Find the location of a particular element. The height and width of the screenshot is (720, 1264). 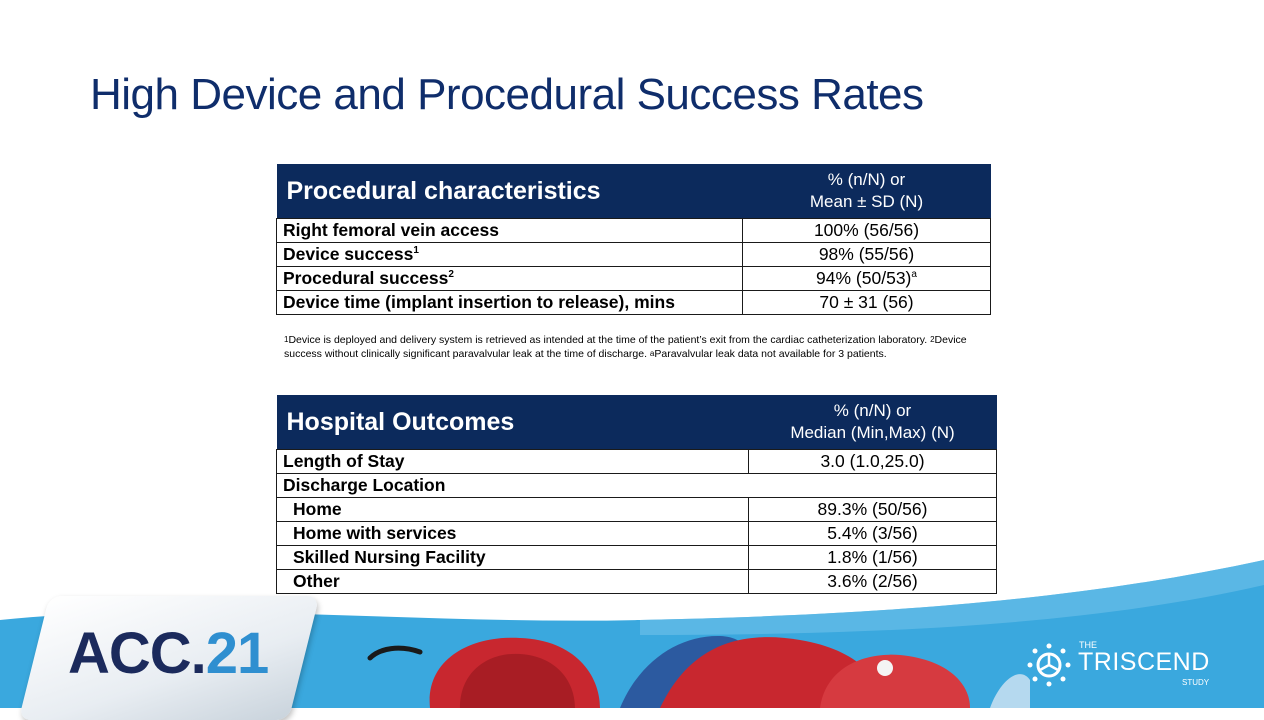

row-value: 3.0 (1.0,25.0) is located at coordinates (872, 461).